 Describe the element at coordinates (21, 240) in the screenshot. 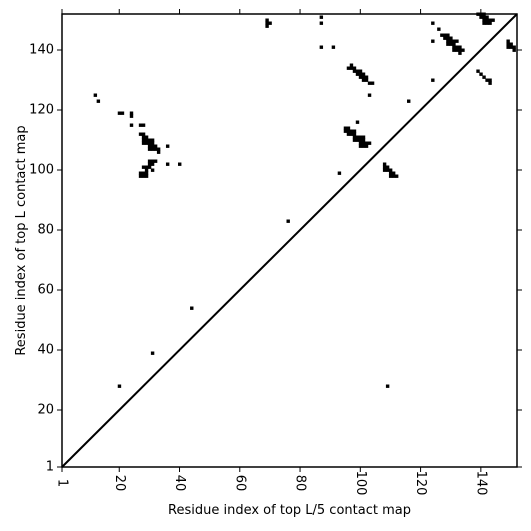

I see `y-axis-label: Residue index of top L contact map` at that location.